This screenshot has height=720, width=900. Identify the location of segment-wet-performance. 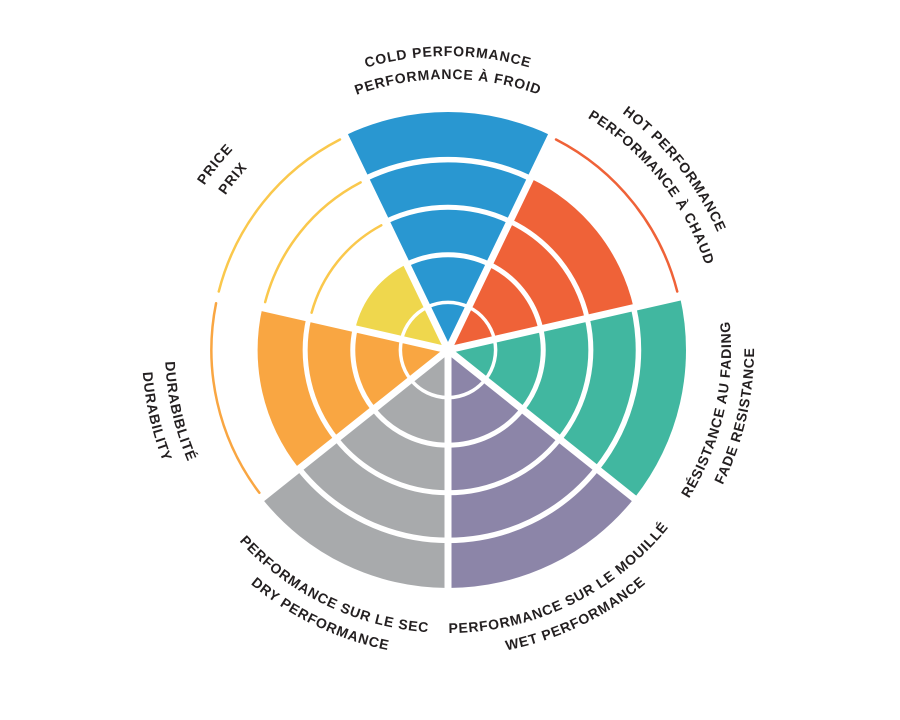
(541, 469).